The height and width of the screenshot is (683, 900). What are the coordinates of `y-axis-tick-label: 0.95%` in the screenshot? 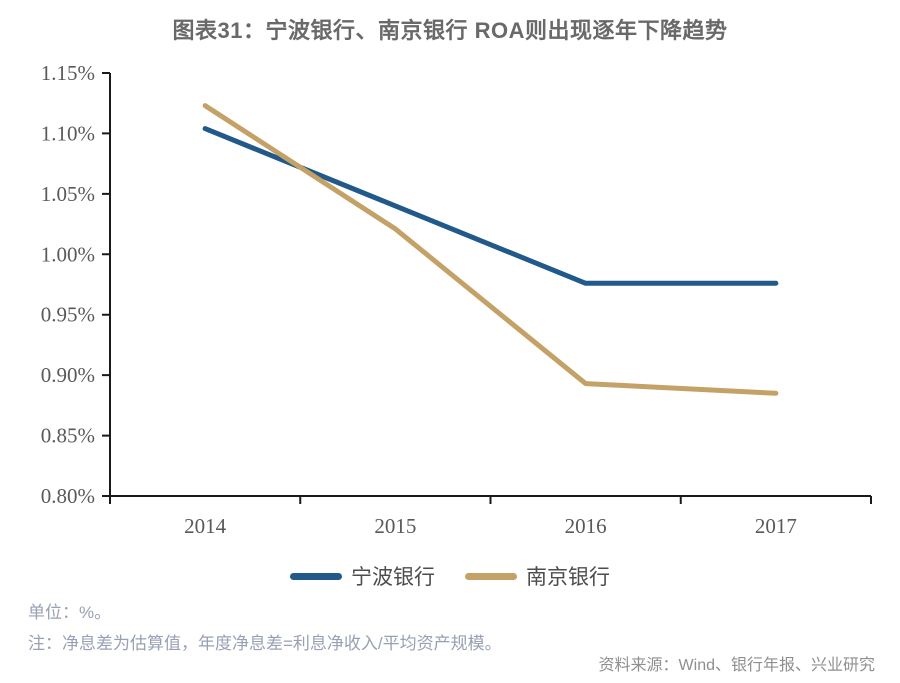 It's located at (68, 315).